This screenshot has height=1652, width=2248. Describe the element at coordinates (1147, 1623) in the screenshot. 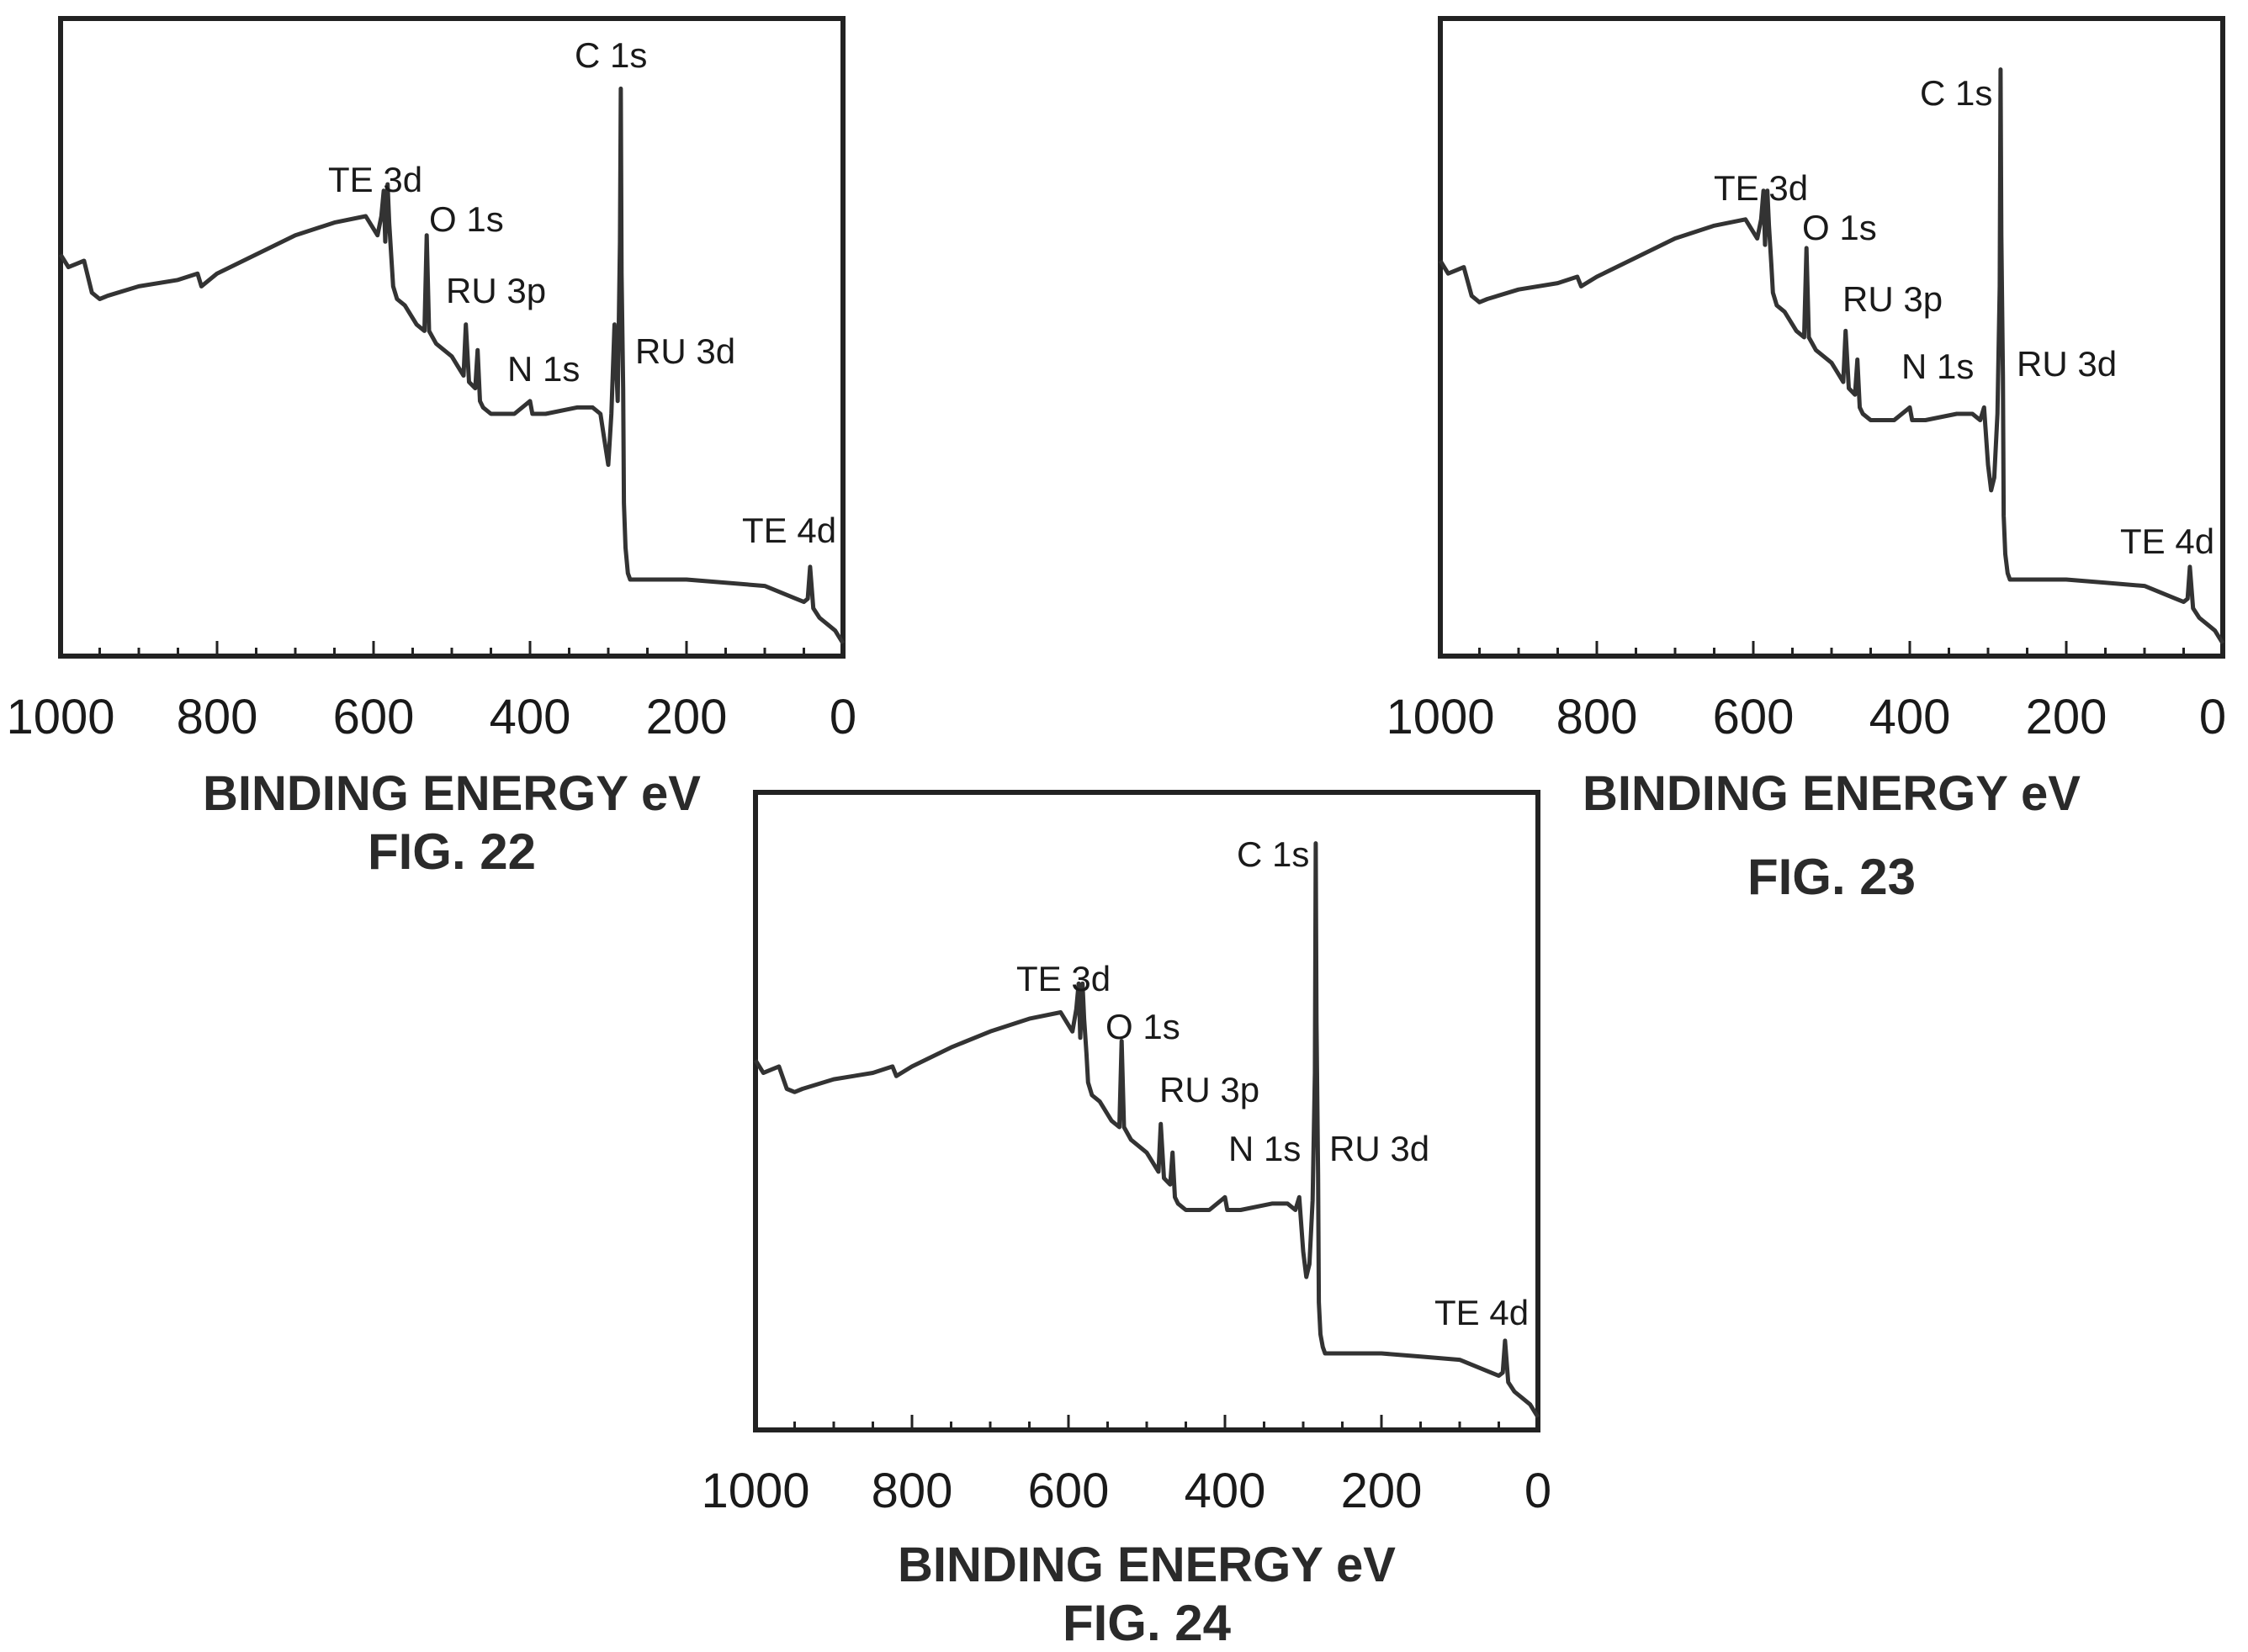

I see `figure-caption: FIG. 24` at that location.